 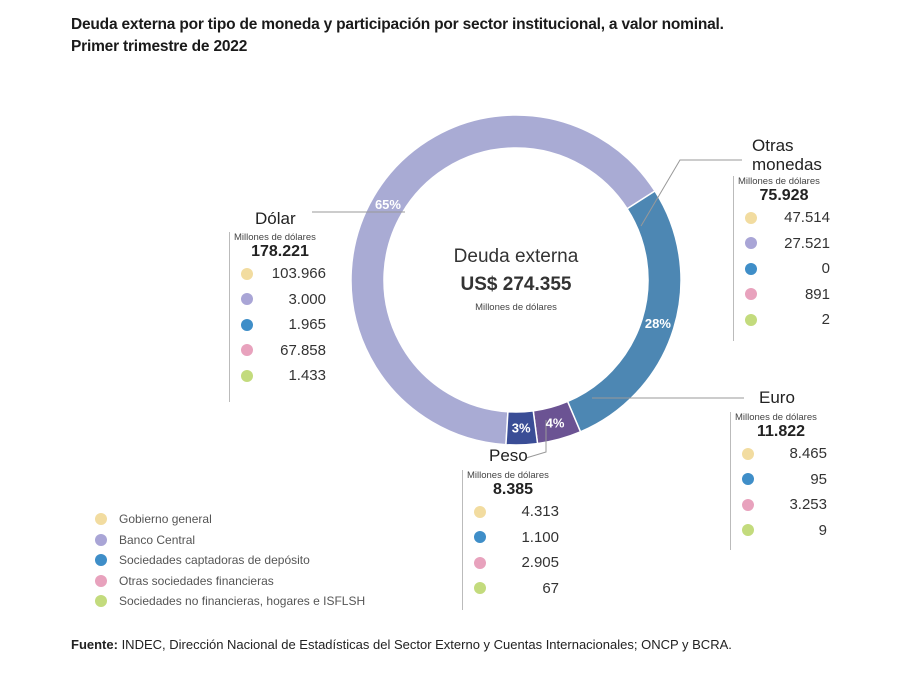 I want to click on block-row: 2, so click(x=784, y=320).